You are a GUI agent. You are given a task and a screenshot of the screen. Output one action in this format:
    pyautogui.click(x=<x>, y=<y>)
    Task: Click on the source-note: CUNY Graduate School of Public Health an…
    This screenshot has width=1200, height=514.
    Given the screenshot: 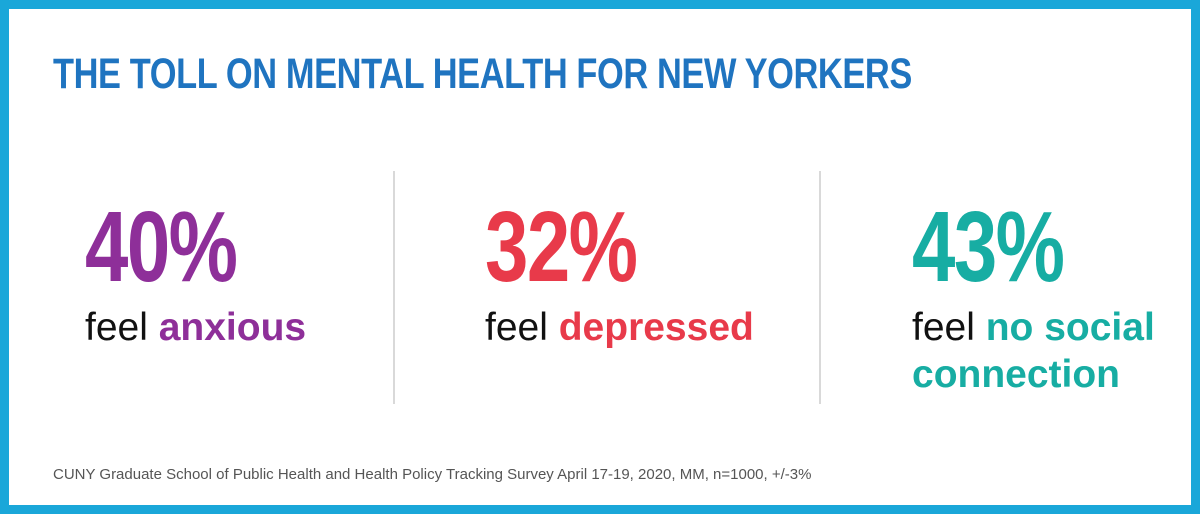 What is the action you would take?
    pyautogui.click(x=432, y=474)
    